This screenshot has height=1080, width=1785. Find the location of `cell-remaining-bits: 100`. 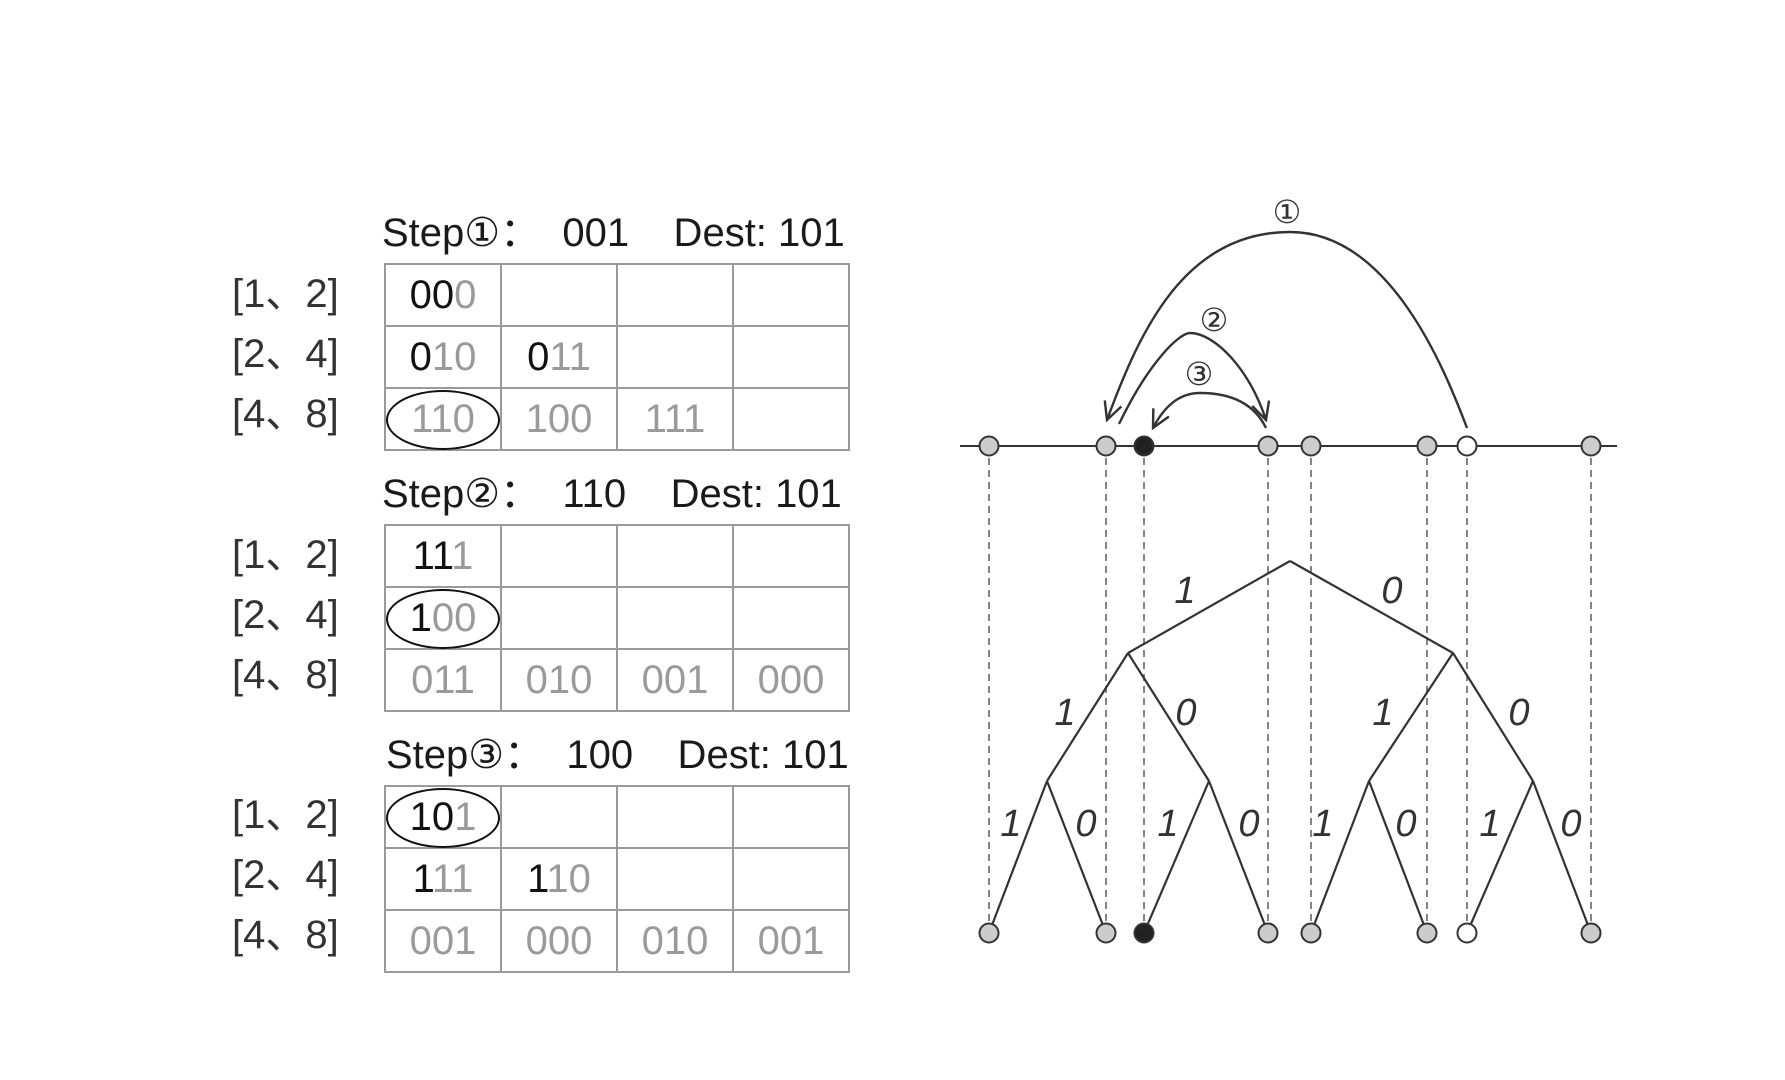

cell-remaining-bits: 100 is located at coordinates (559, 418).